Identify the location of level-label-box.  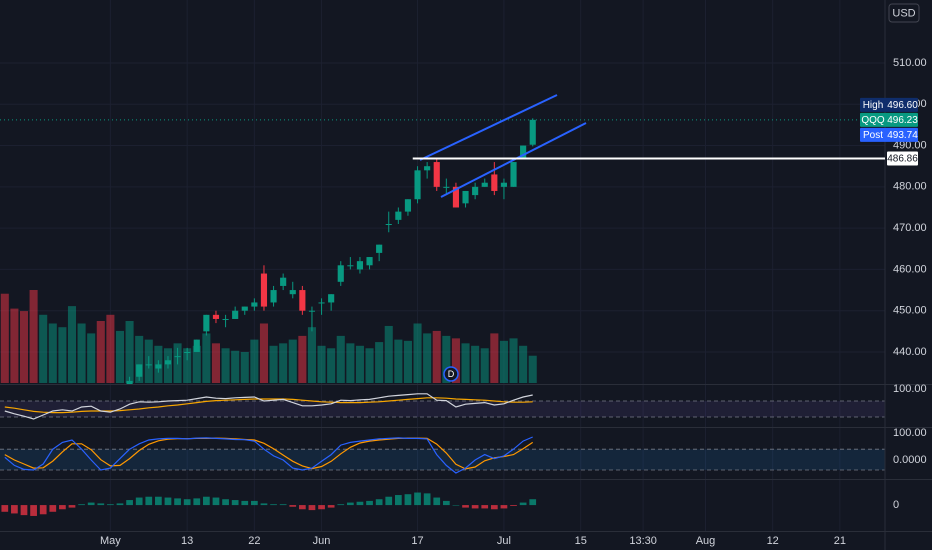
(902, 158).